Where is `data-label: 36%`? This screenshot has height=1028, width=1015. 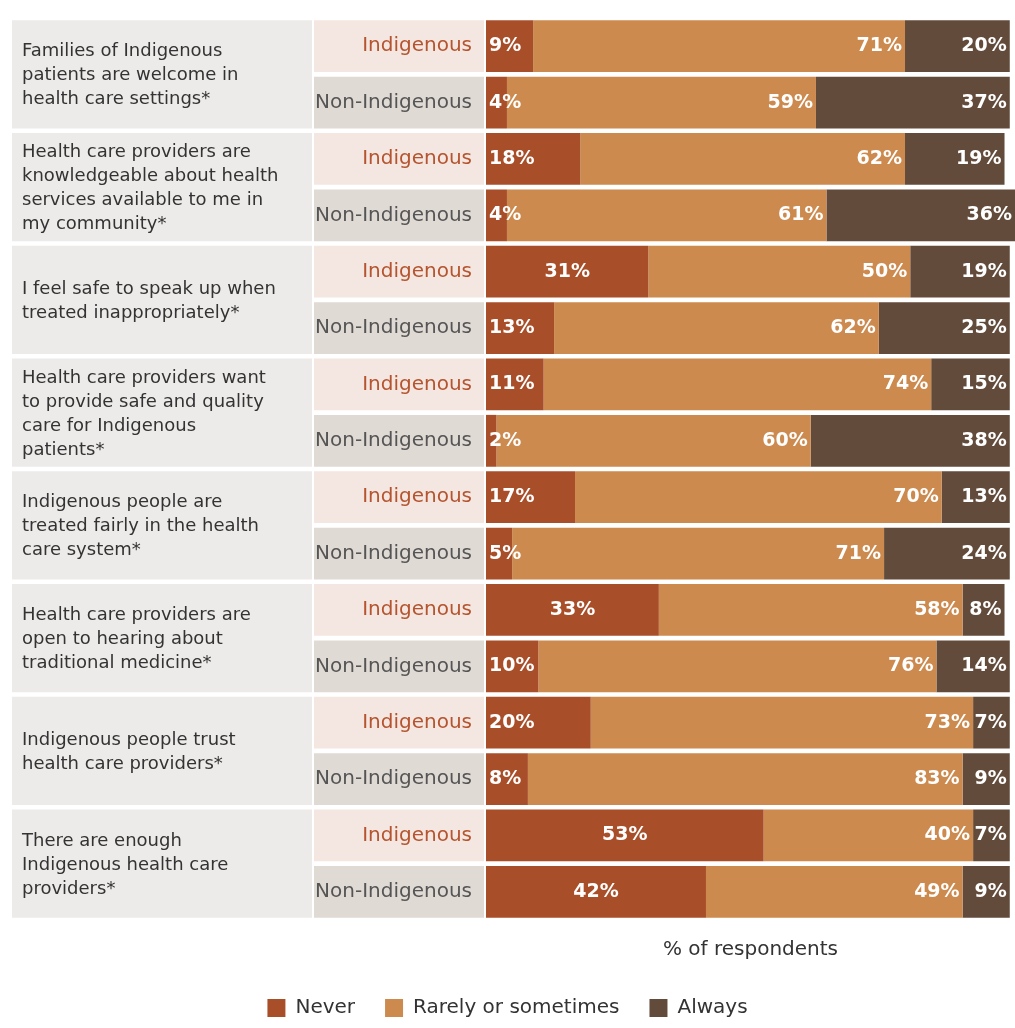 data-label: 36% is located at coordinates (989, 213).